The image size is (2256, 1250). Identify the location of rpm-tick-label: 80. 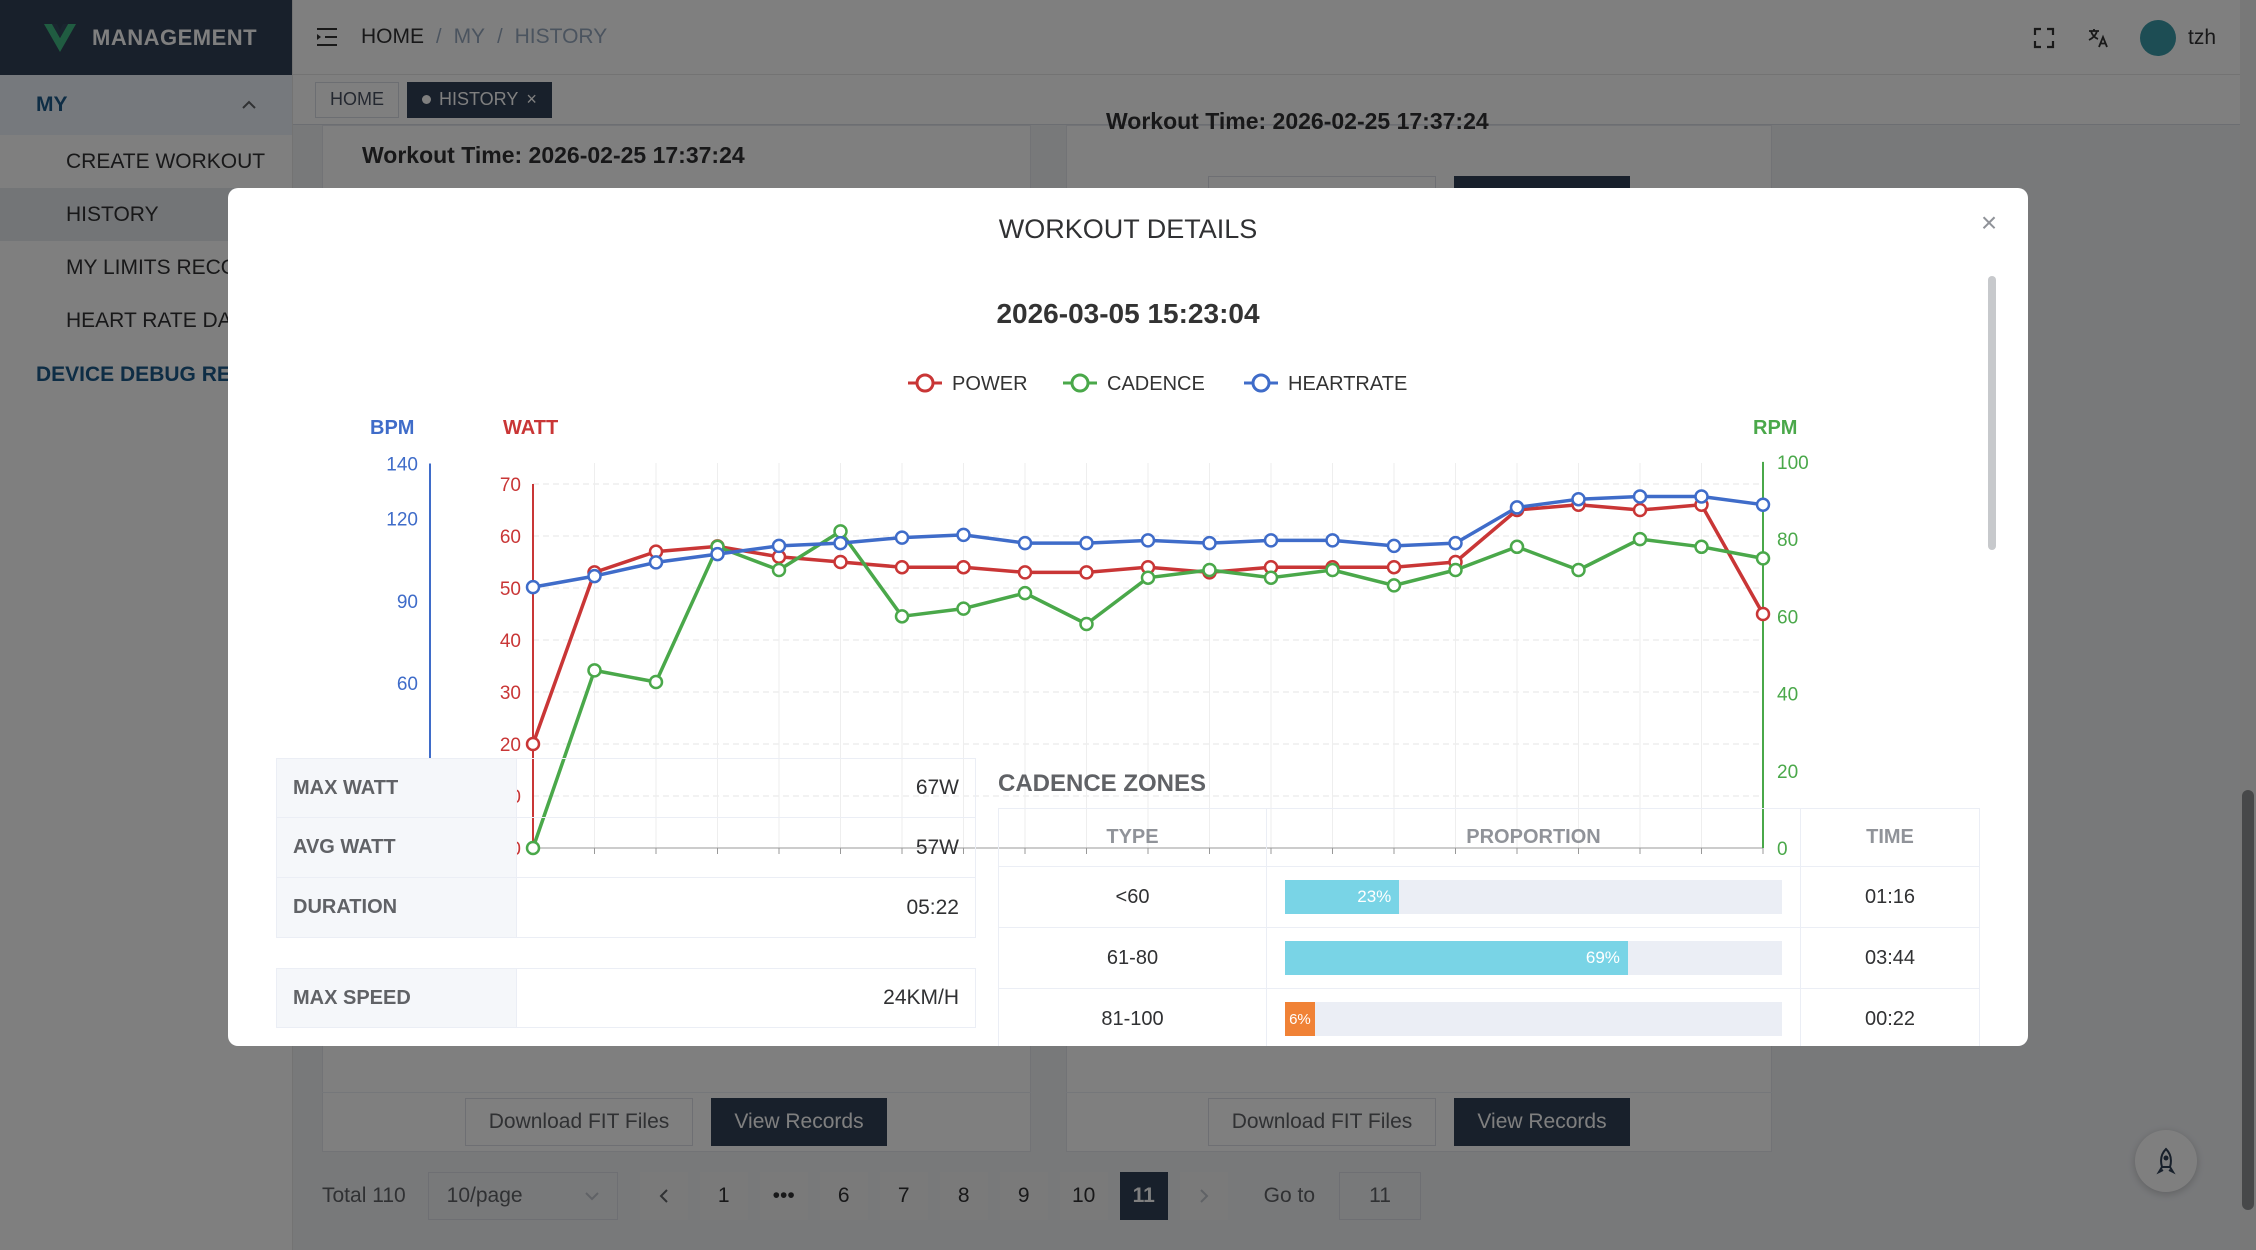
(1787, 540).